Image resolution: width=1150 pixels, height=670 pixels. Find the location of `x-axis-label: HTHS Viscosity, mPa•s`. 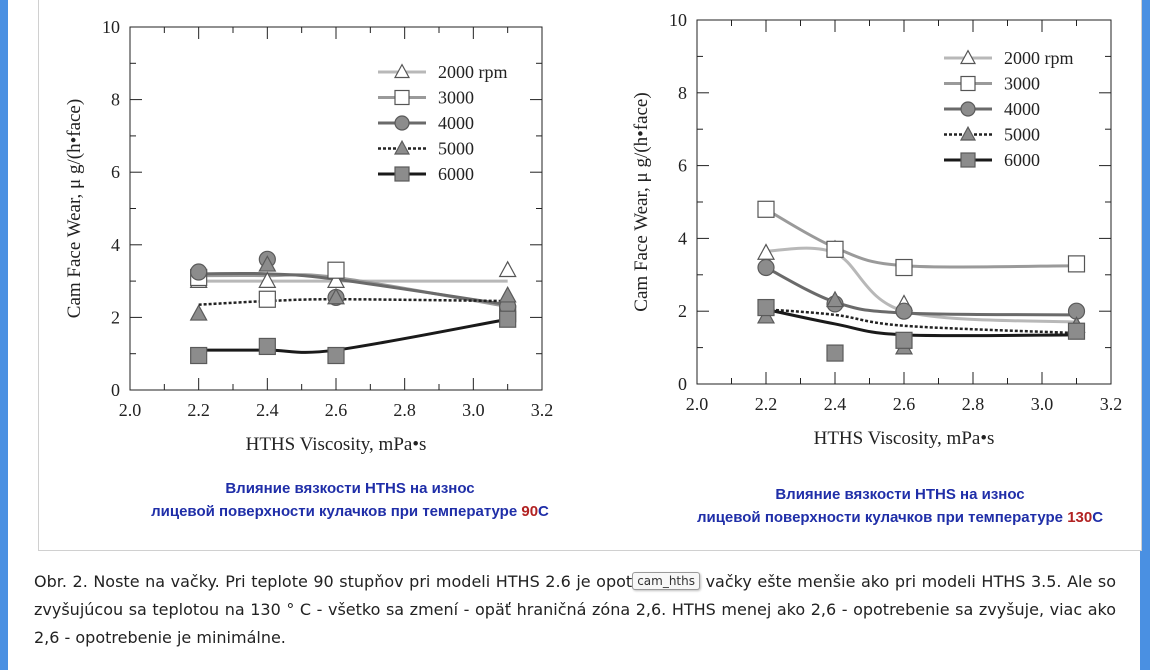

x-axis-label: HTHS Viscosity, mPa•s is located at coordinates (904, 438).